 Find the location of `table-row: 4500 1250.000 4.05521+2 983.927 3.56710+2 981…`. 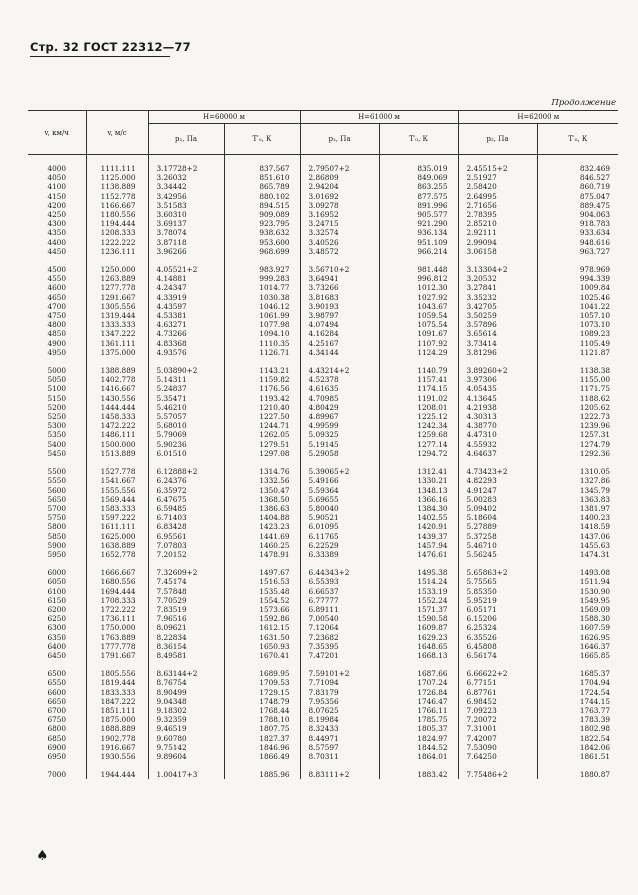

table-row: 4500 1250.000 4.05521+2 983.927 3.56710+2 981… is located at coordinates (323, 270).